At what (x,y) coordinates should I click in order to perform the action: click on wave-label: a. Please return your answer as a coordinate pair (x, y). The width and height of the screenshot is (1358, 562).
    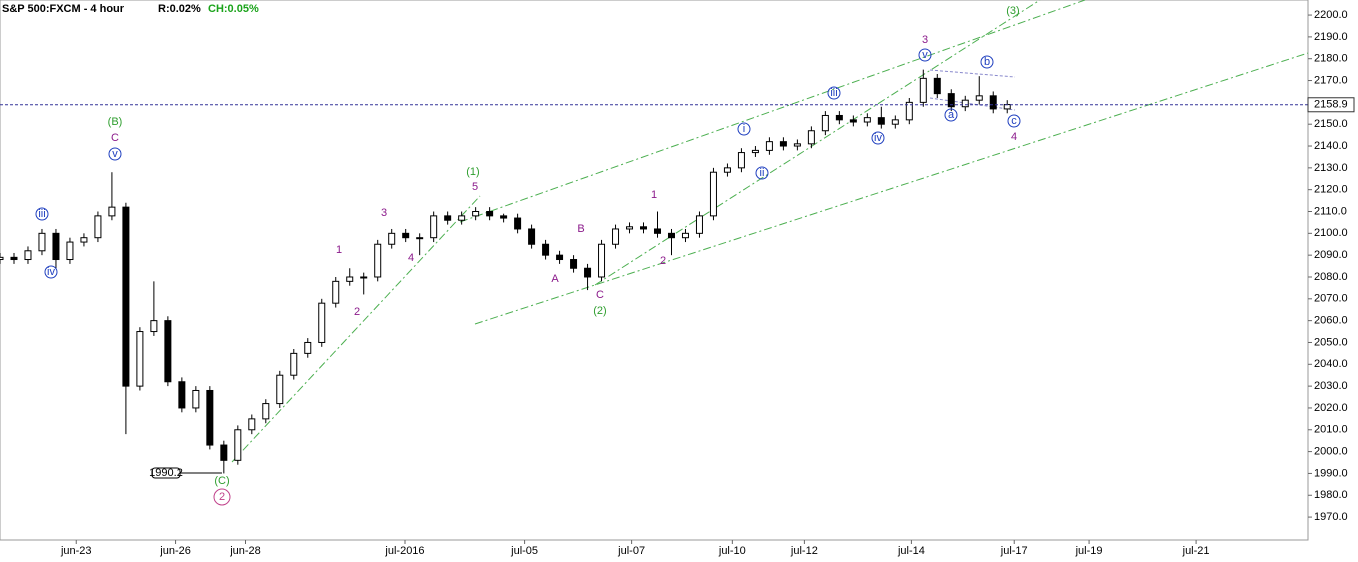
    Looking at the image, I should click on (951, 115).